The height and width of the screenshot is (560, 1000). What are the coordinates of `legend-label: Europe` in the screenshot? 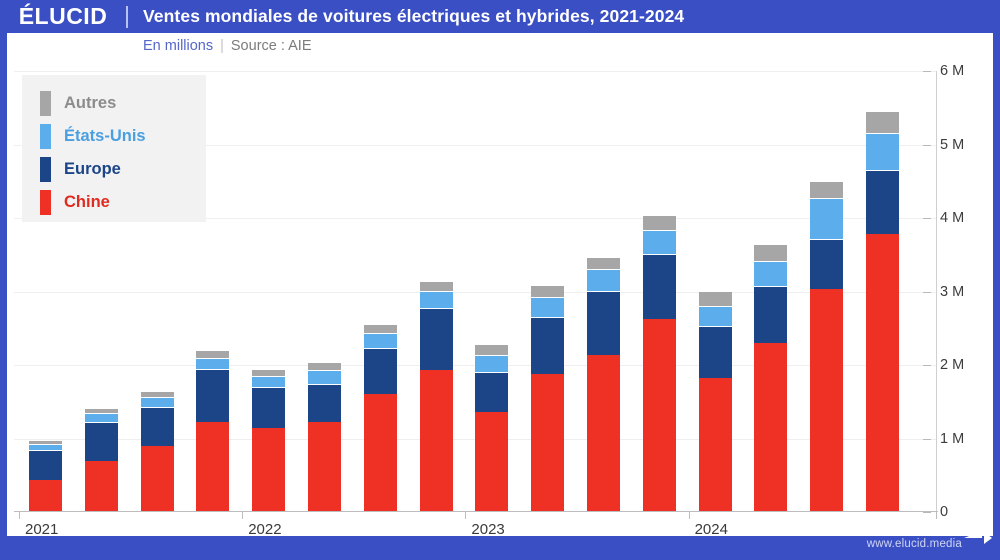 It's located at (92, 169).